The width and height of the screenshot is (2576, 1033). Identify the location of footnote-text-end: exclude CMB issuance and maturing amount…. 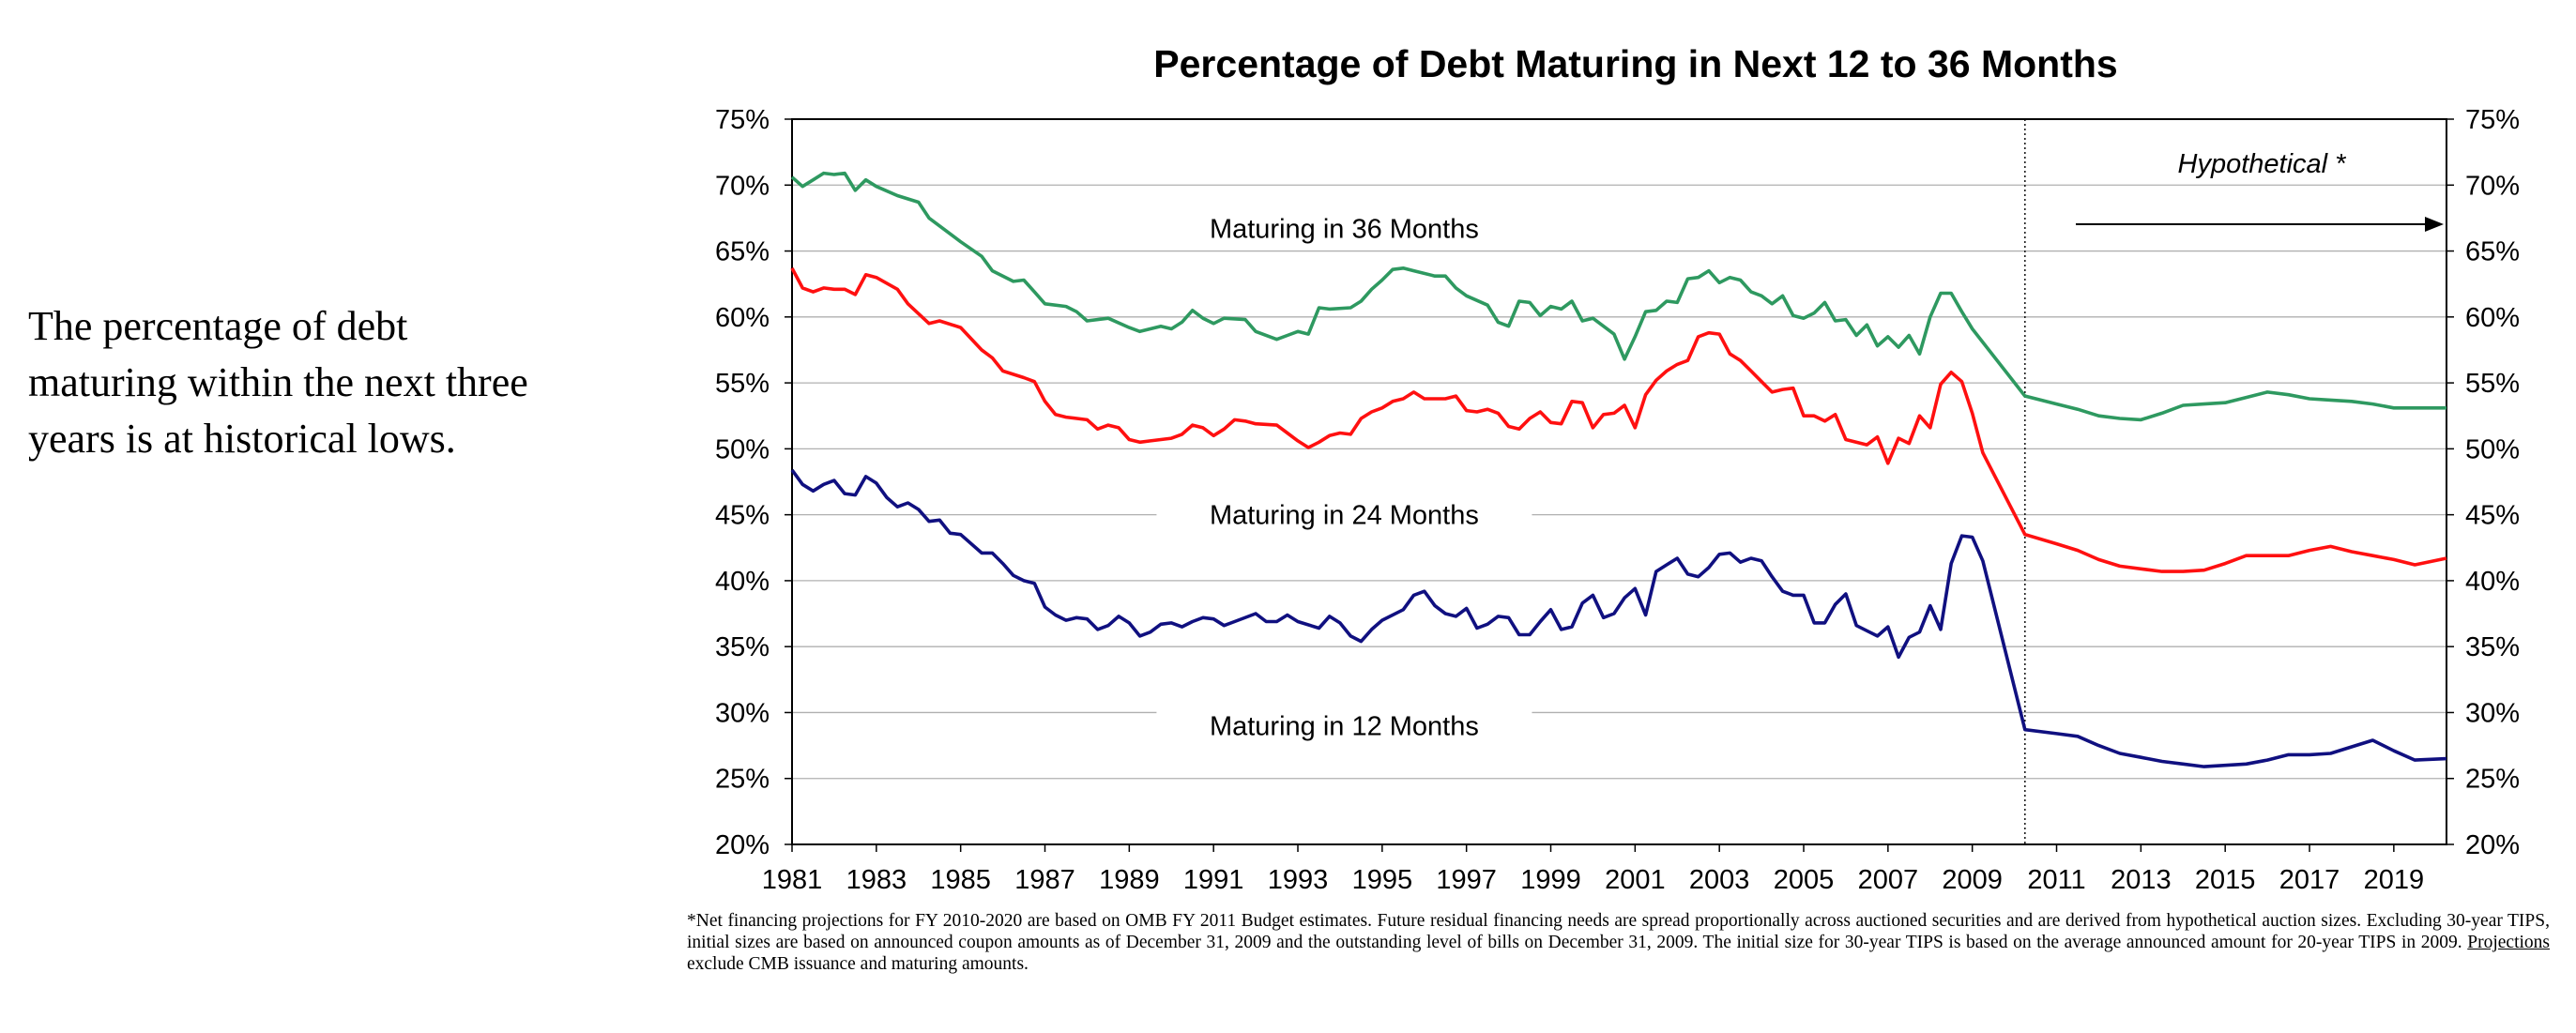
(858, 964).